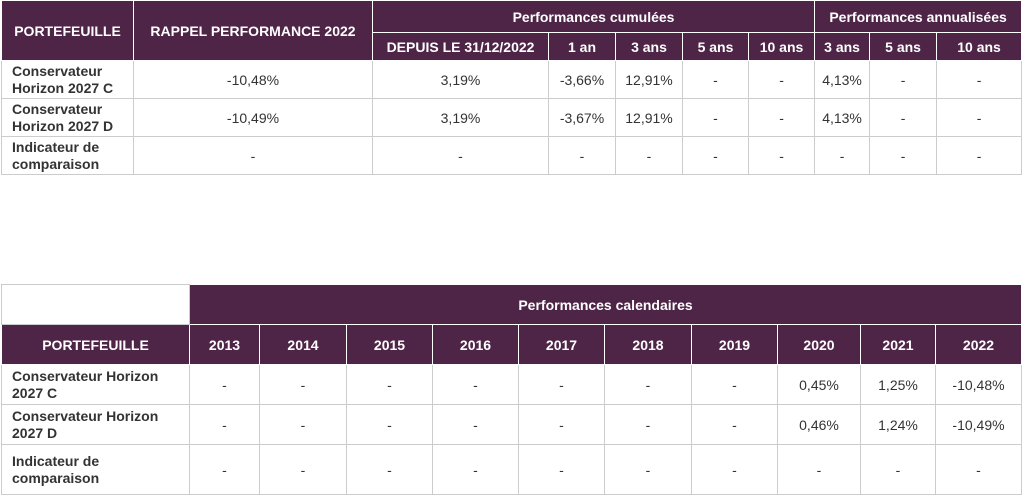 The width and height of the screenshot is (1022, 500). What do you see at coordinates (842, 46) in the screenshot?
I see `header-annual-3ans: 3 ans` at bounding box center [842, 46].